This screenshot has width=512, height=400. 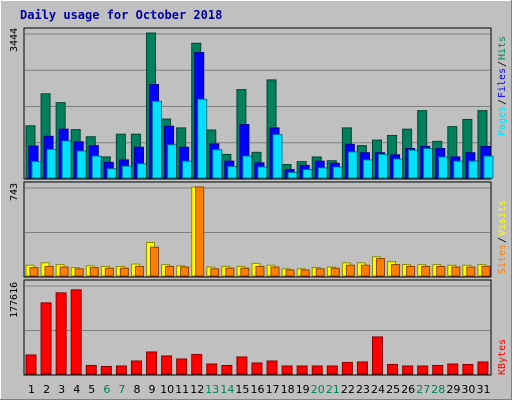 What do you see at coordinates (333, 389) in the screenshot?
I see `x-tick-label-day-21: 21` at bounding box center [333, 389].